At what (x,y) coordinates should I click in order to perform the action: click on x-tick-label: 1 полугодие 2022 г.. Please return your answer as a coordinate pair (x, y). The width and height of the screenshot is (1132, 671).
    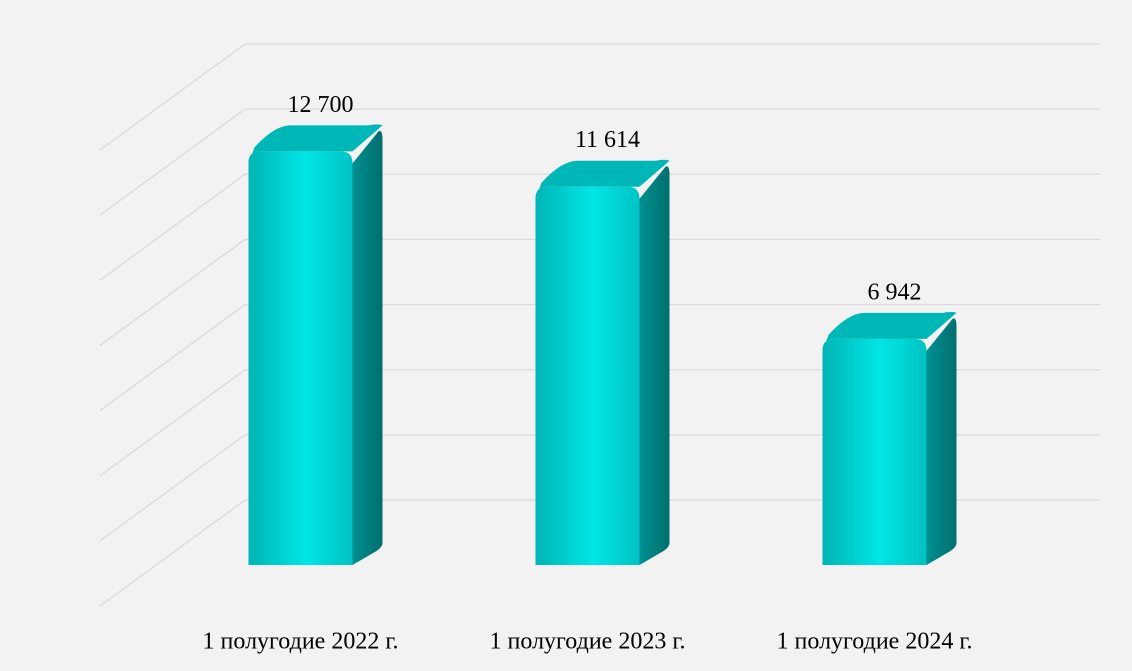
    Looking at the image, I should click on (301, 642).